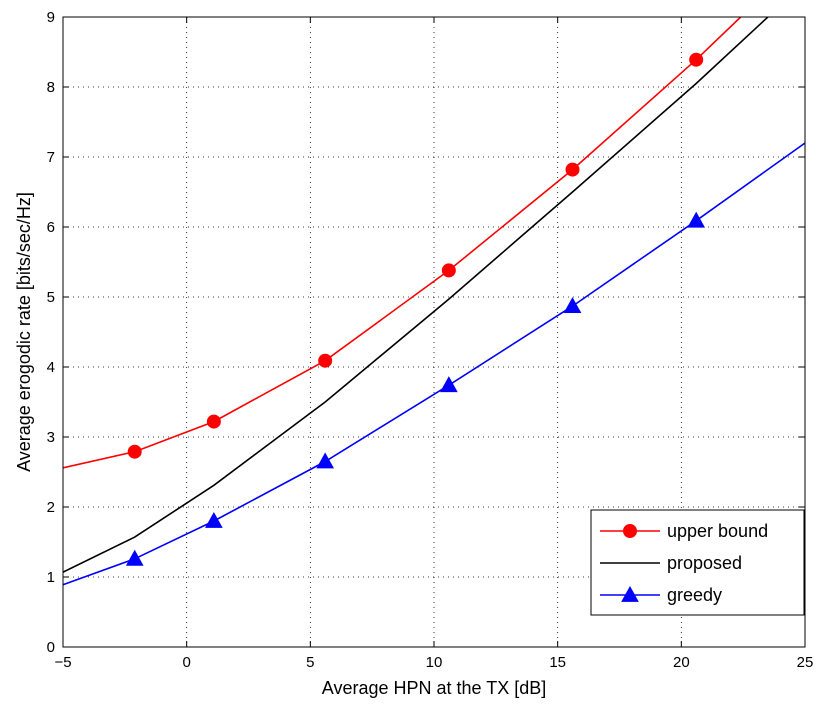 The image size is (820, 707). Describe the element at coordinates (51, 577) in the screenshot. I see `y-tick-label: 1` at that location.